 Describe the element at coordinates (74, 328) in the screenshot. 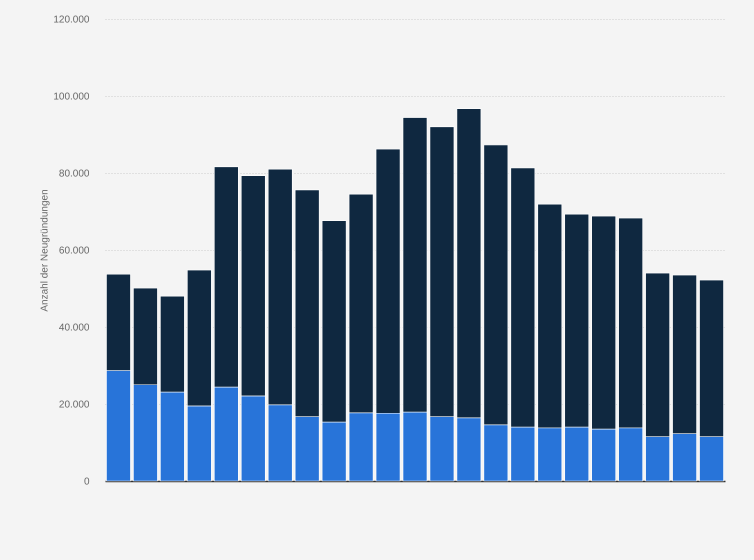

I see `y-tick-label: 40.000` at that location.